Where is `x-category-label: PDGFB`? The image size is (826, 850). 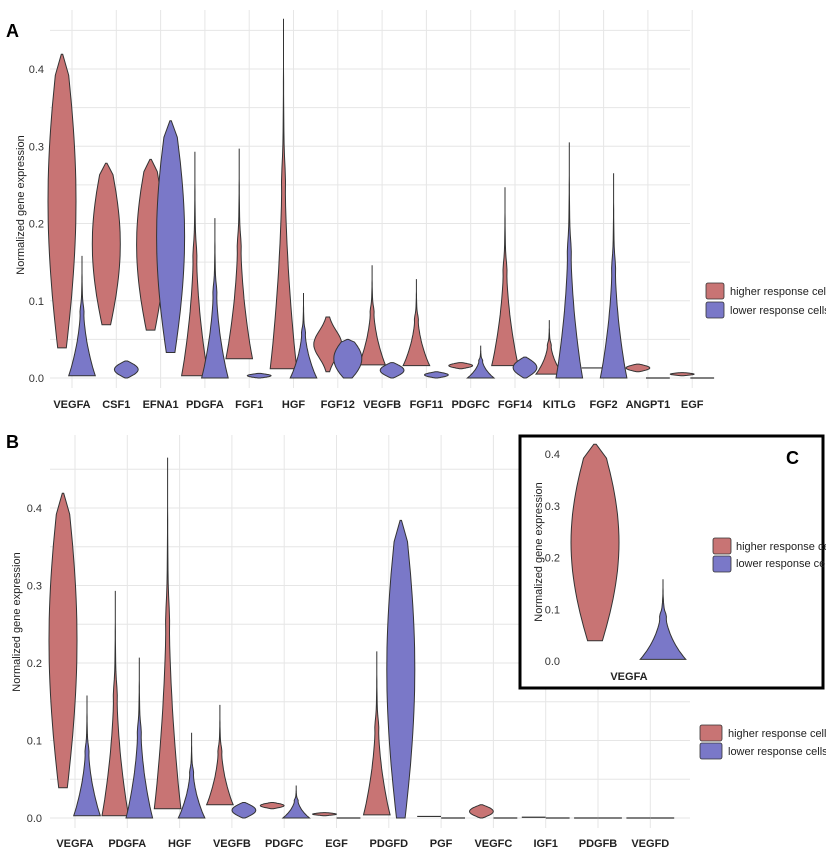 x-category-label: PDGFB is located at coordinates (598, 844).